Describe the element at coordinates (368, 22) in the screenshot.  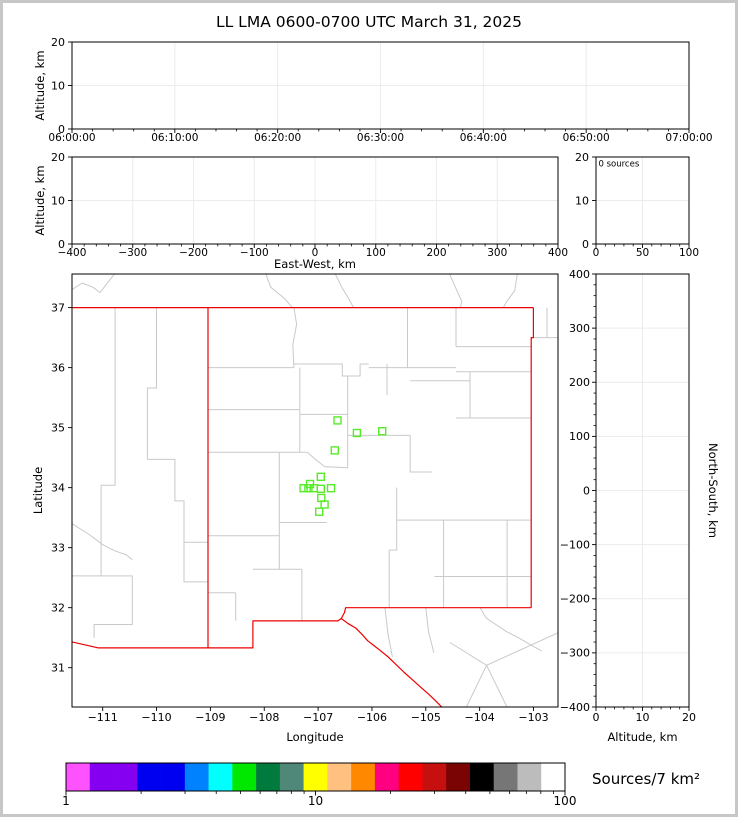
I see `page-title: LL LMA 0600-0700 UTC March 31, 2025` at that location.